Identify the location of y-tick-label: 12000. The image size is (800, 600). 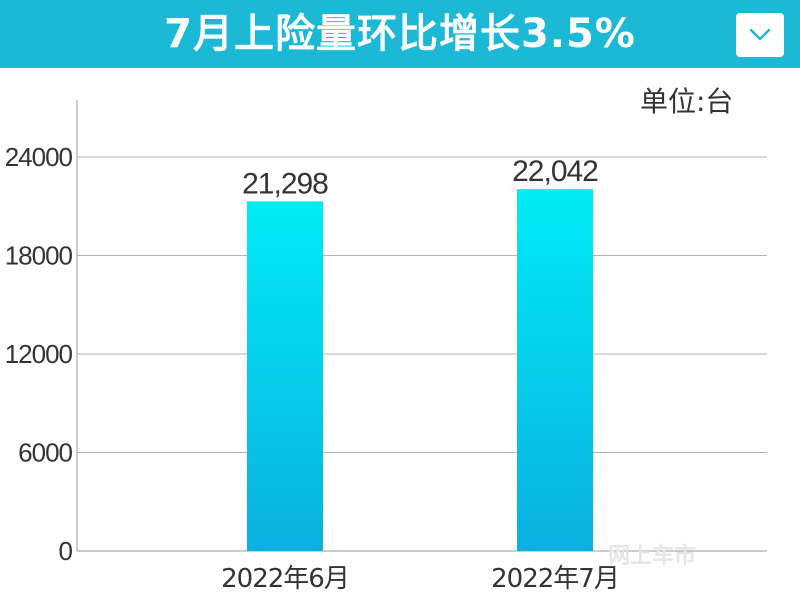
(39, 354).